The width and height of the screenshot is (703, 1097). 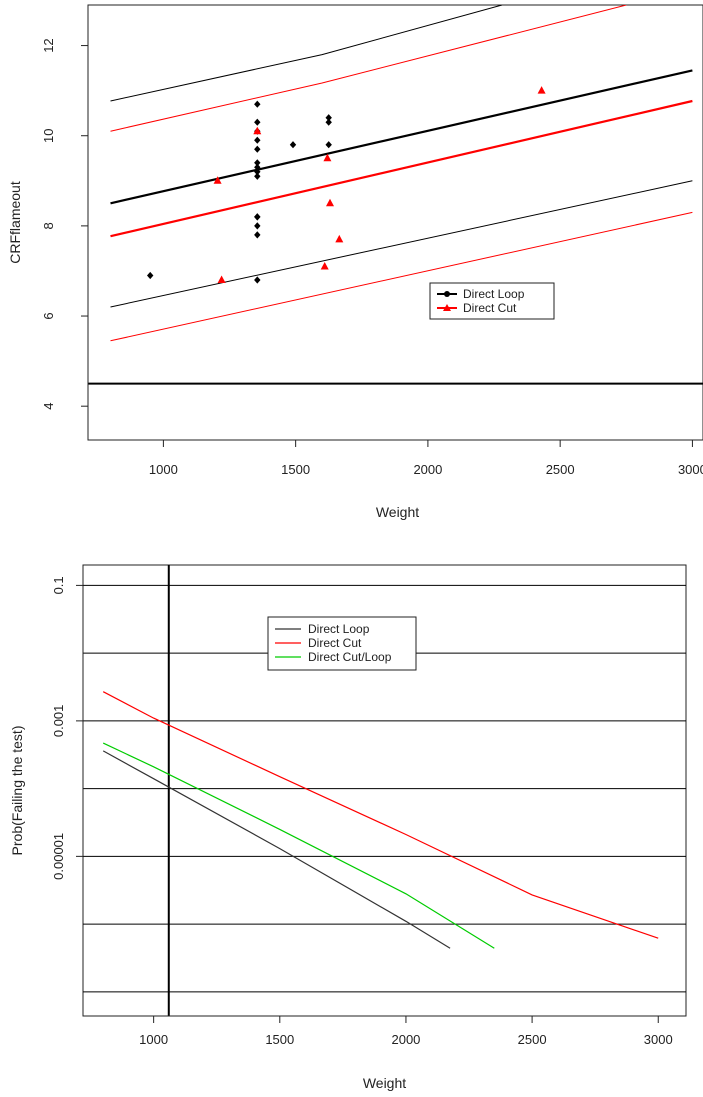 I want to click on y-tick-label: 4, so click(x=48, y=406).